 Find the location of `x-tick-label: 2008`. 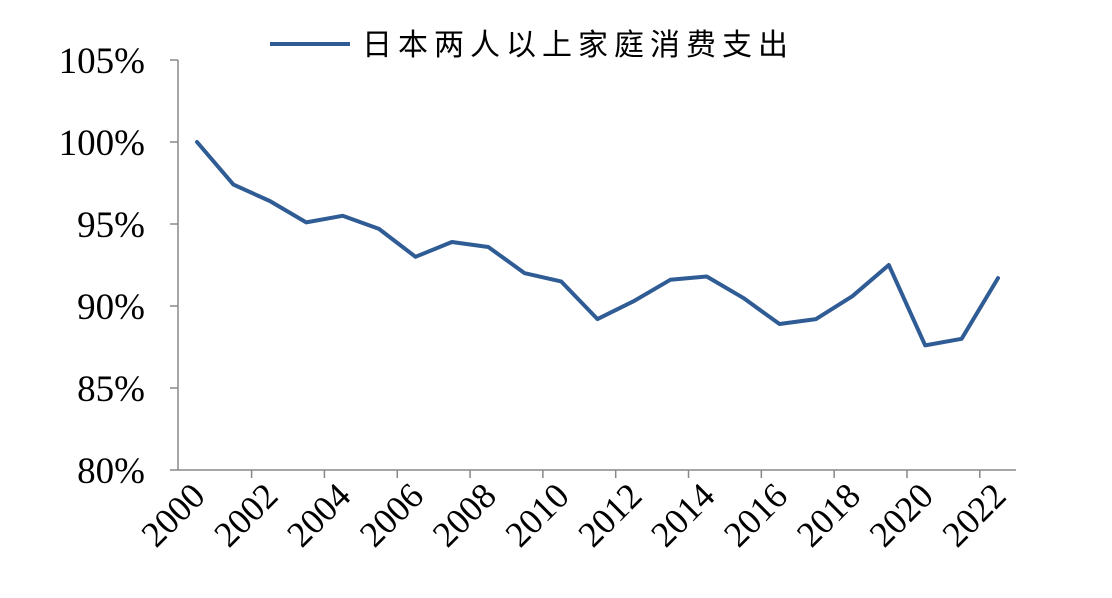

x-tick-label: 2008 is located at coordinates (464, 514).